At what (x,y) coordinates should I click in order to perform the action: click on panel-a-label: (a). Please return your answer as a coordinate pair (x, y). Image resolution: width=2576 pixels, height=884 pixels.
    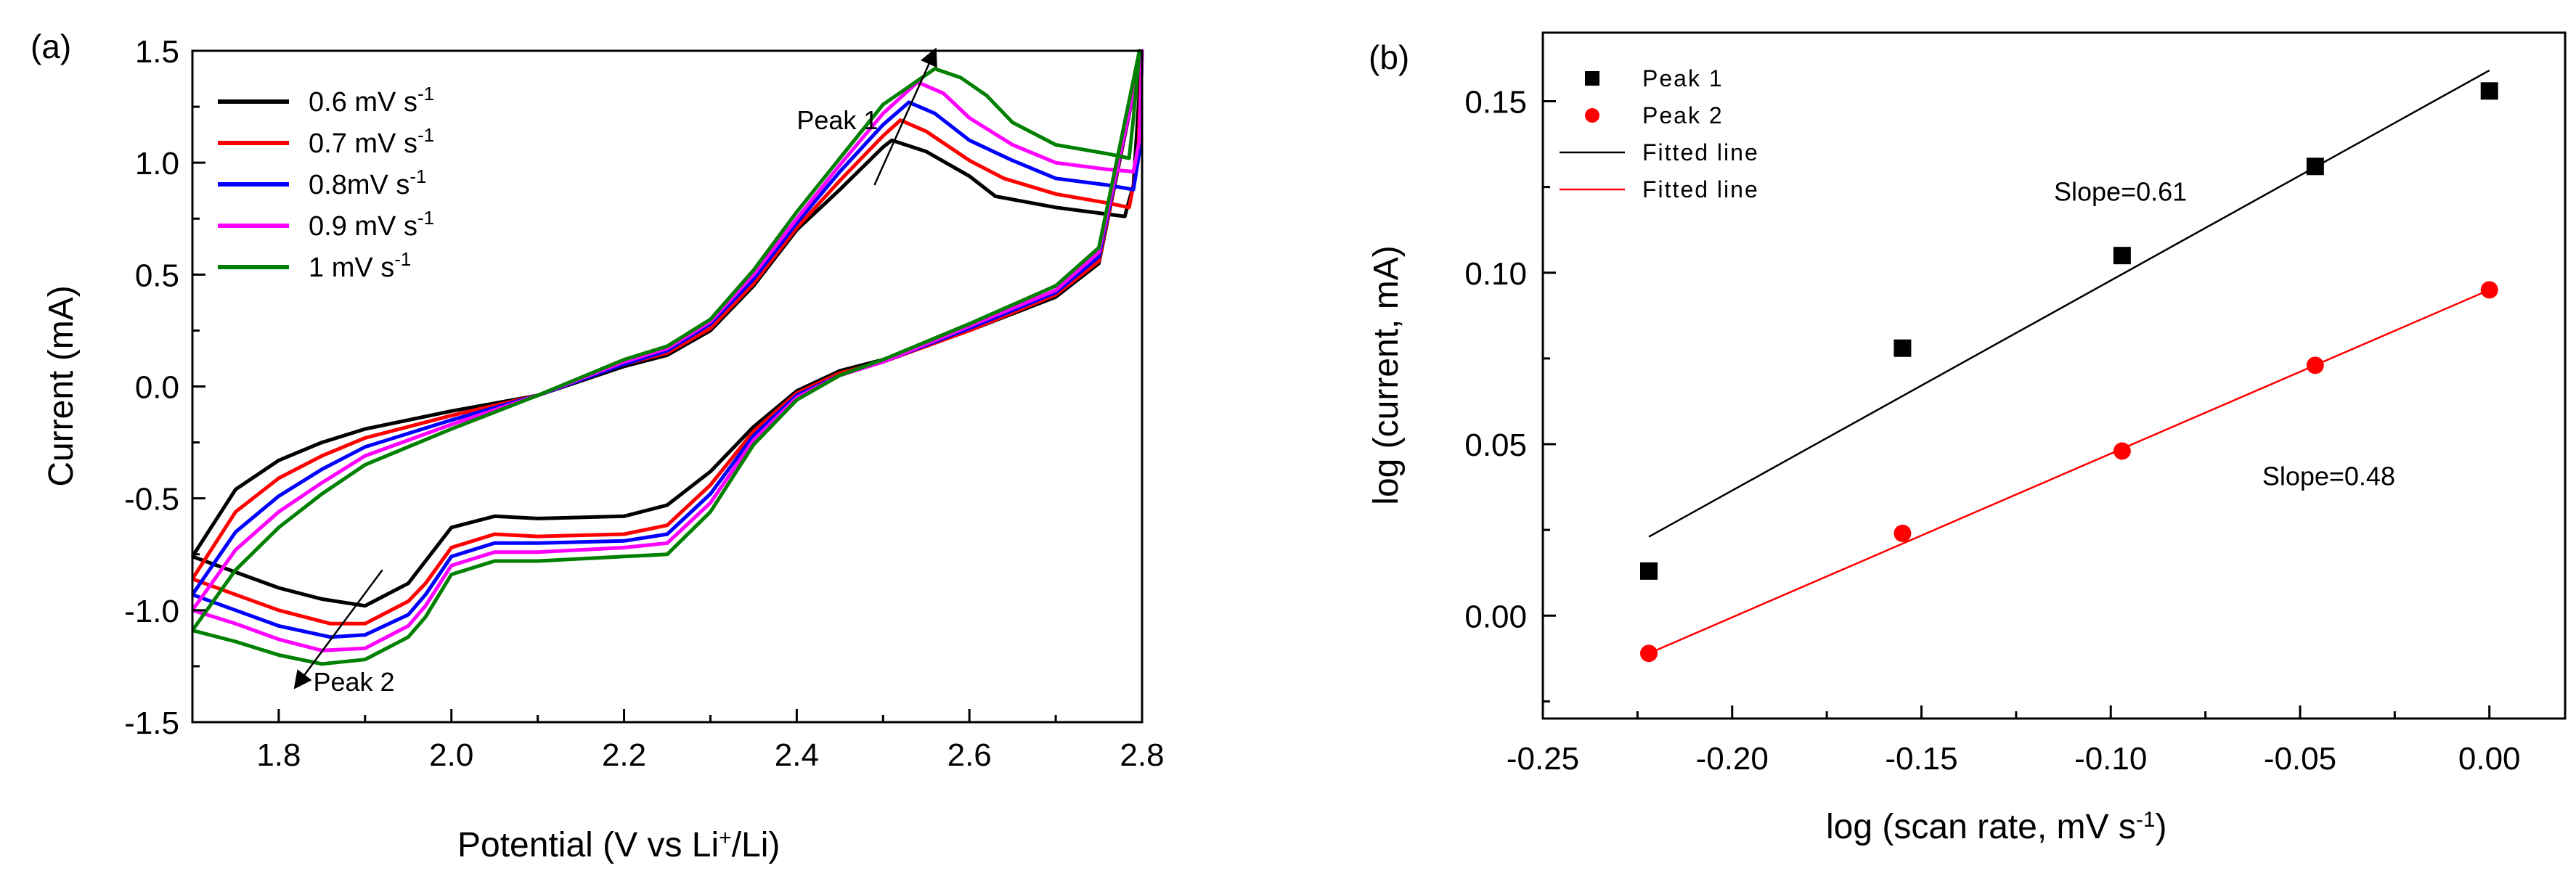
    Looking at the image, I should click on (50, 46).